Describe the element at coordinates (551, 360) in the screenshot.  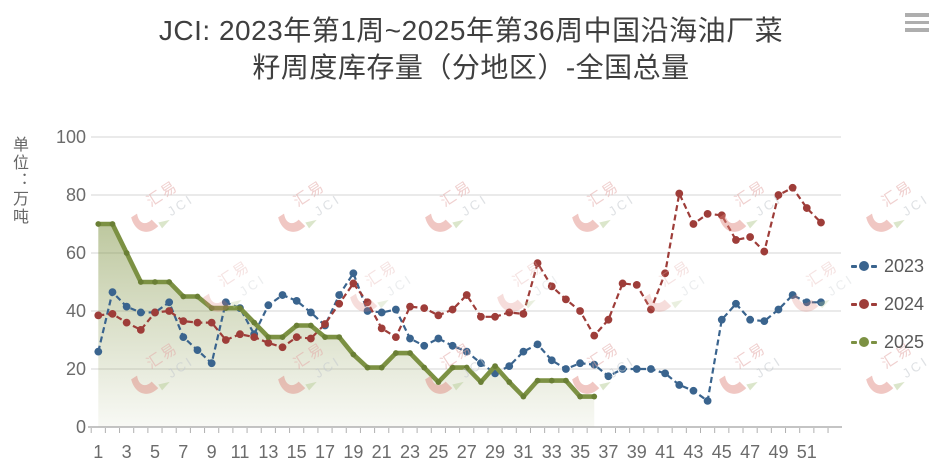
I see `data-point-2023-w33` at that location.